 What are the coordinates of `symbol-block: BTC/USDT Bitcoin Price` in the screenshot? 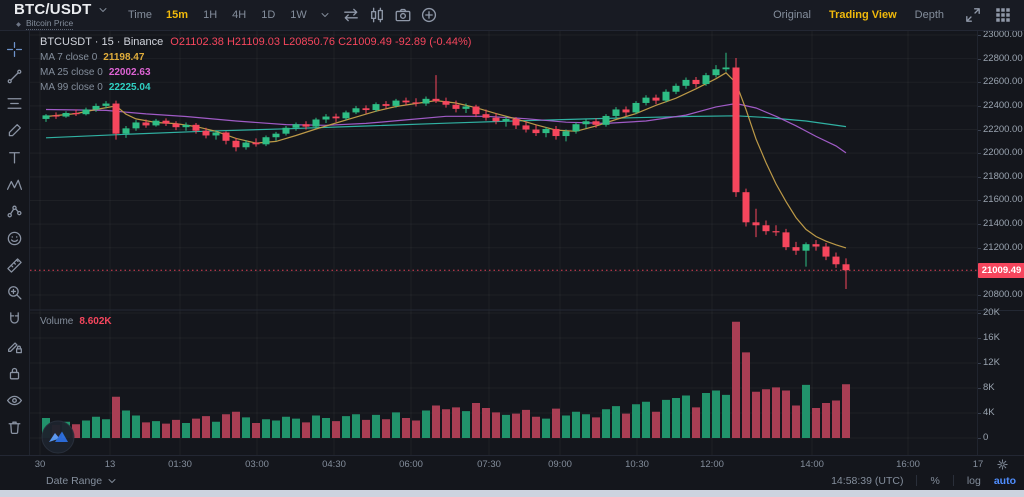 It's located at (61, 15).